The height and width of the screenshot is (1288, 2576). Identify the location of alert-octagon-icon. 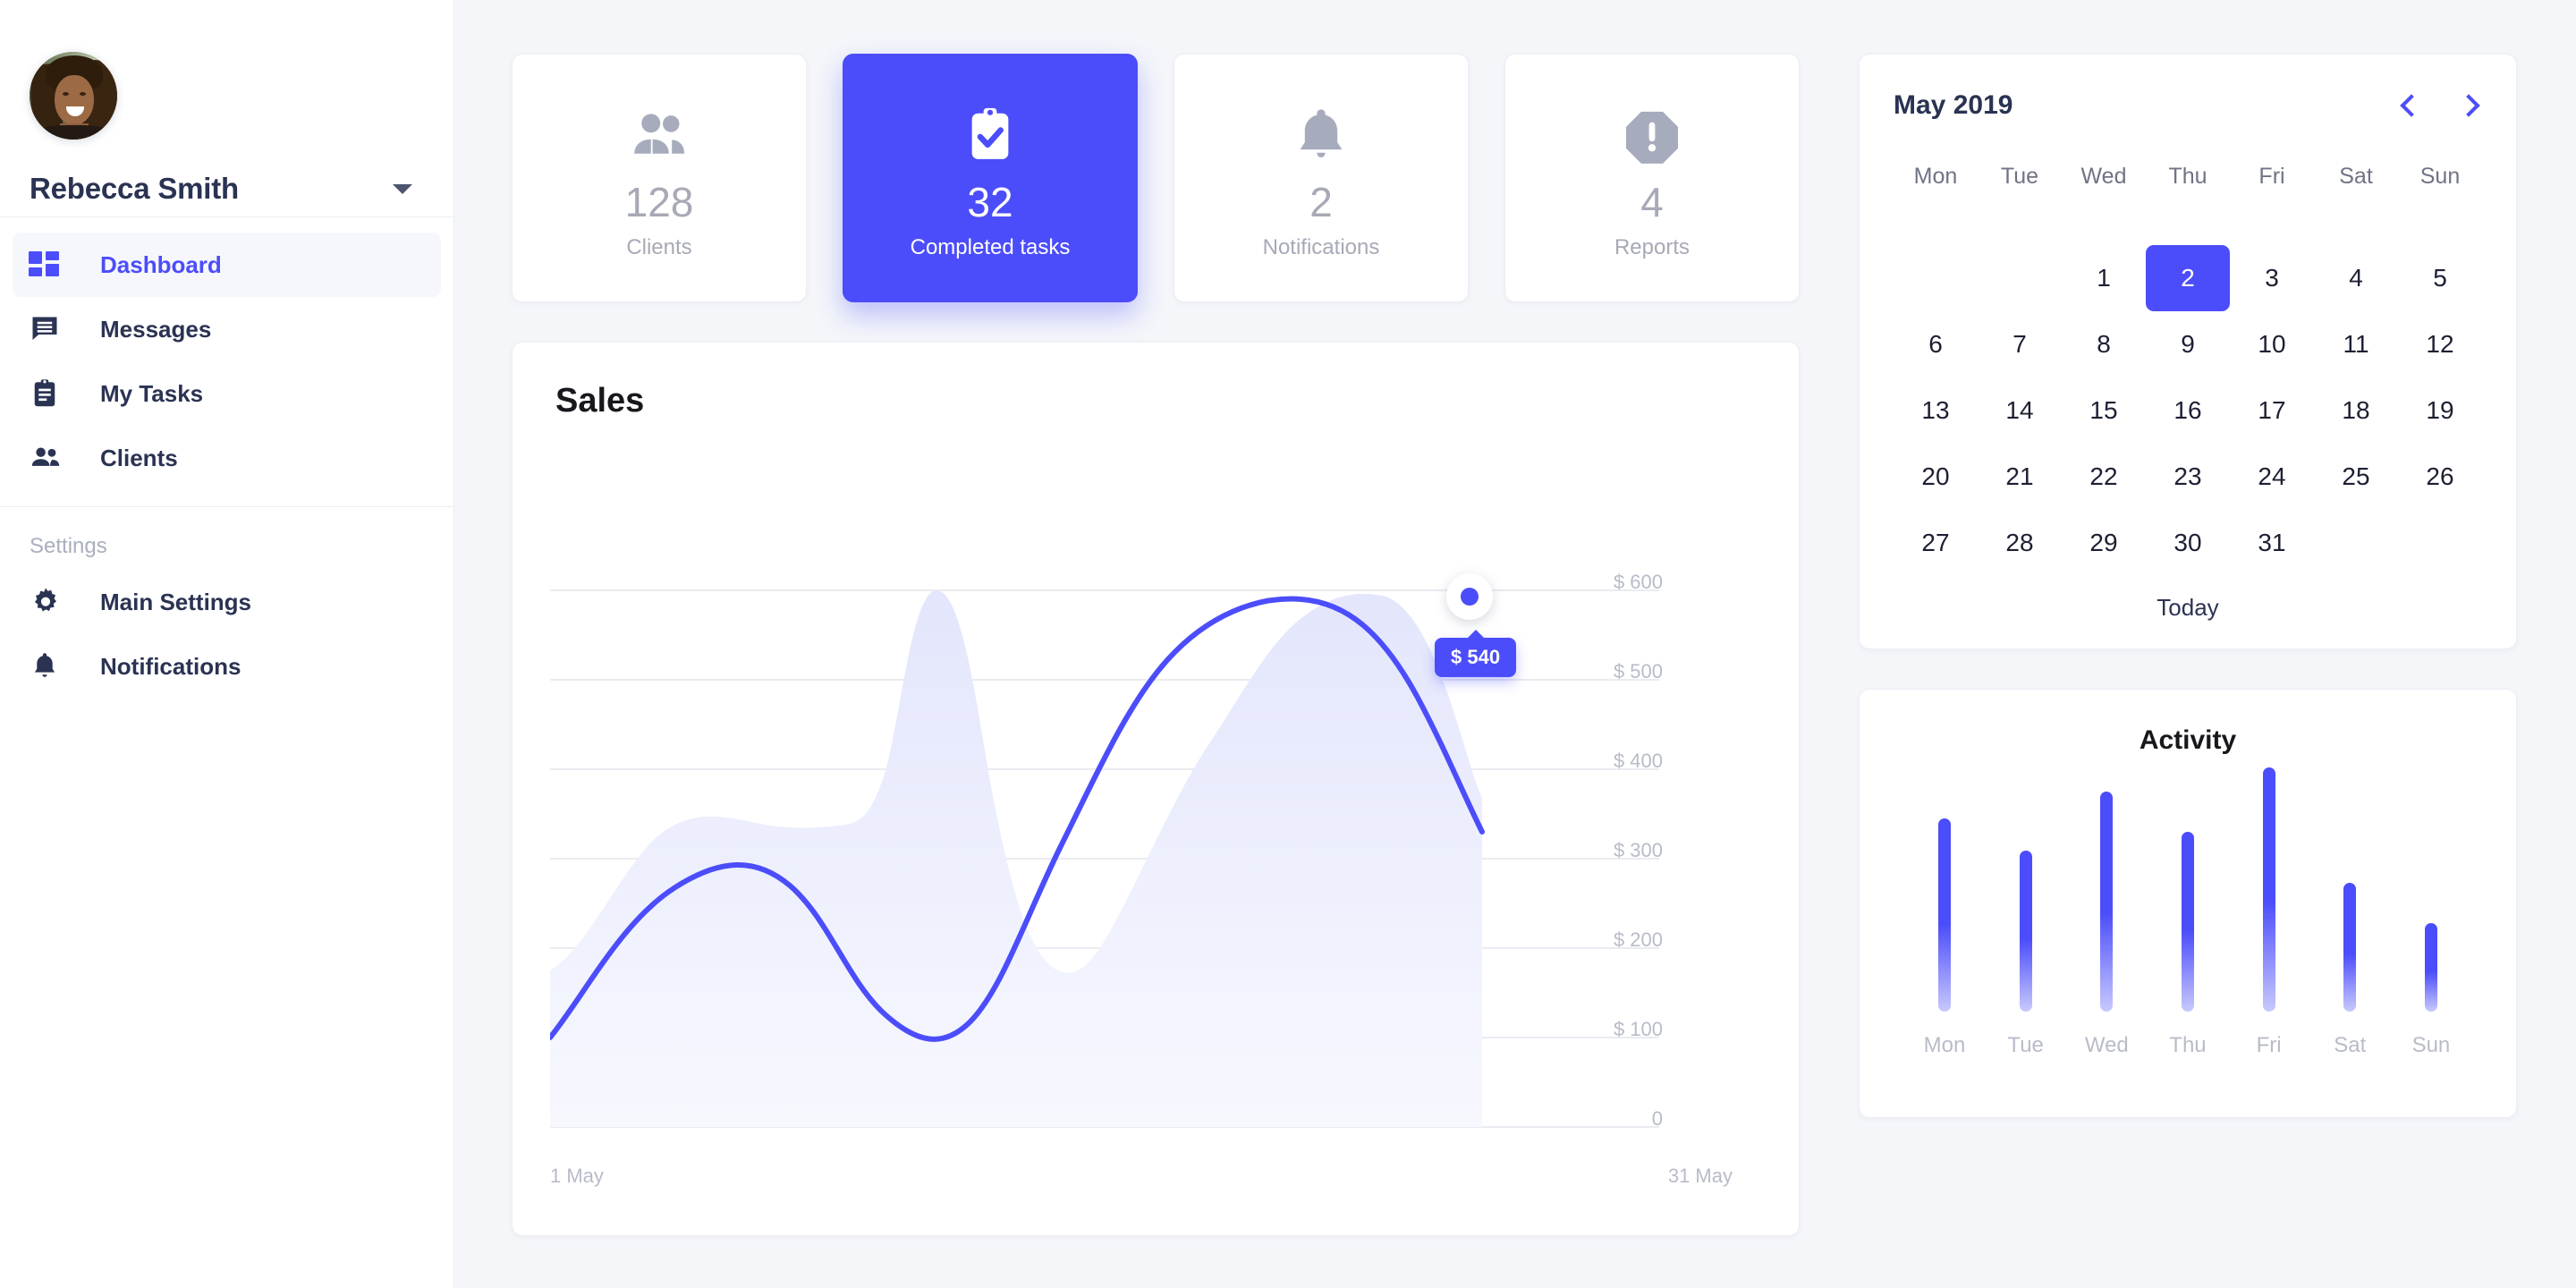
(1652, 135).